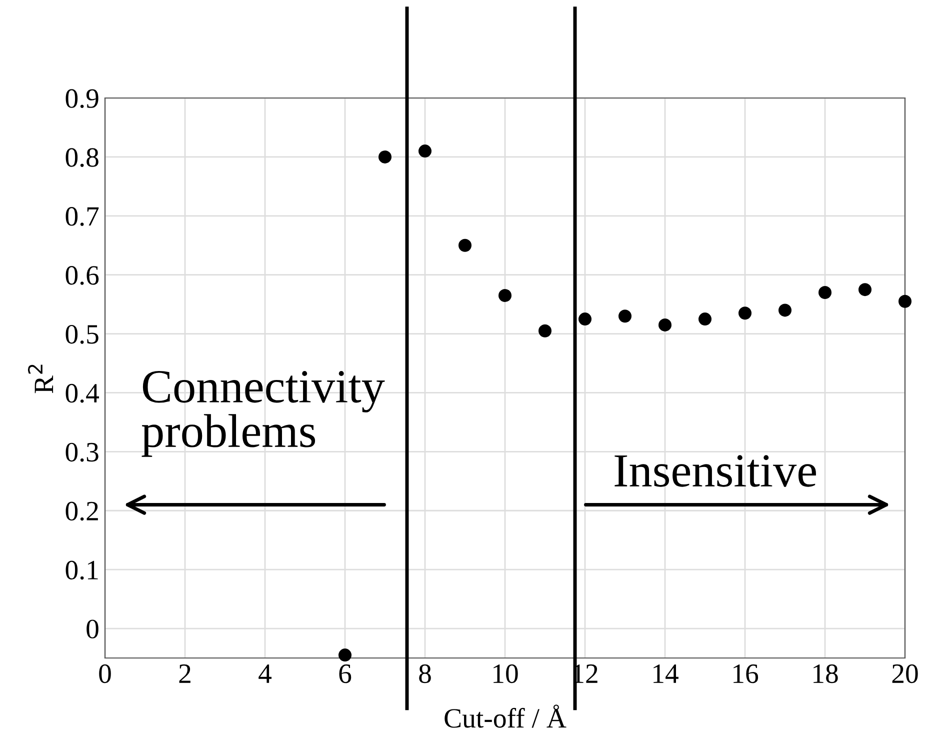 The image size is (925, 735). Describe the element at coordinates (41, 379) in the screenshot. I see `y-axis-title: R$^{2}$` at that location.